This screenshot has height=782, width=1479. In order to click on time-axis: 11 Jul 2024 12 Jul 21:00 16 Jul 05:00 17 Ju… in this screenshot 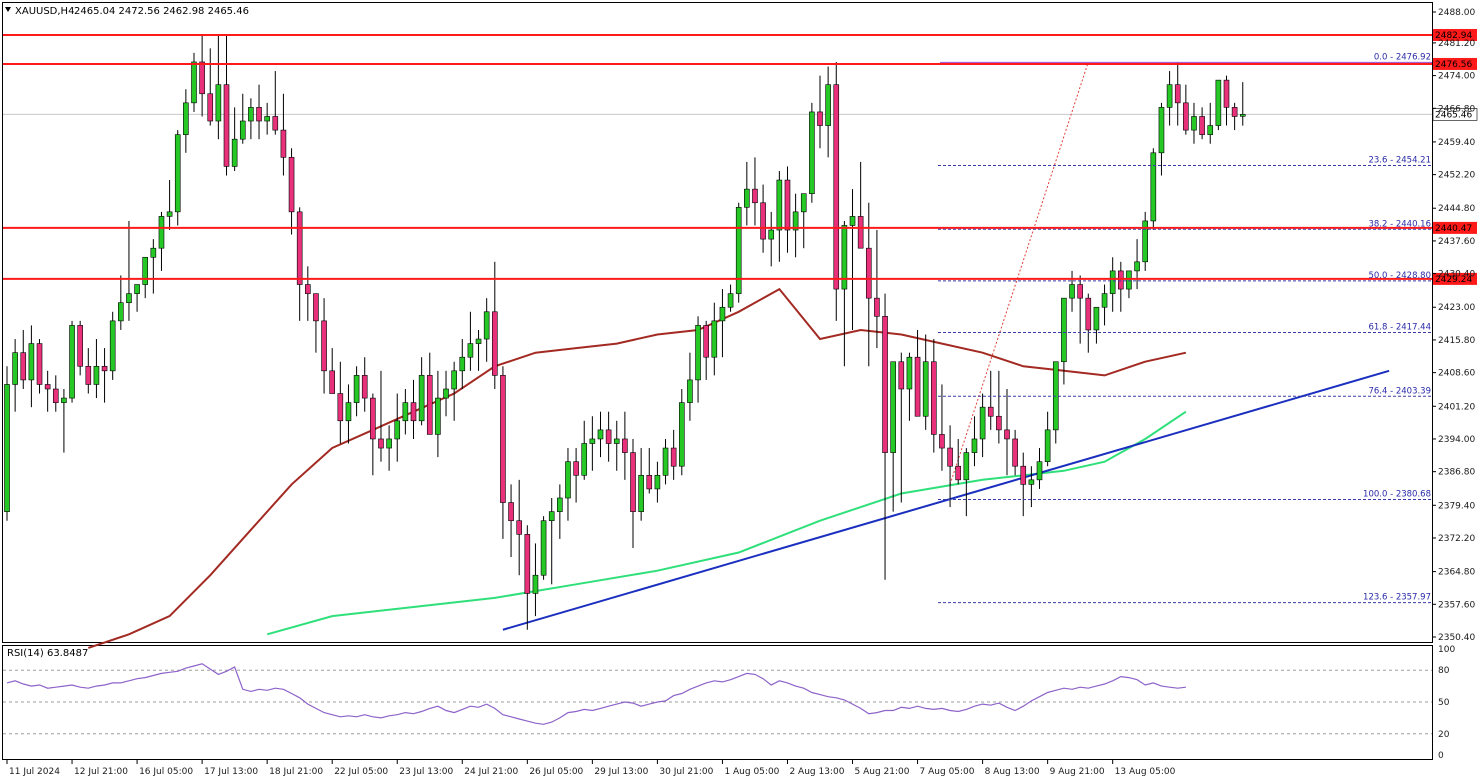, I will do `click(591, 768)`.